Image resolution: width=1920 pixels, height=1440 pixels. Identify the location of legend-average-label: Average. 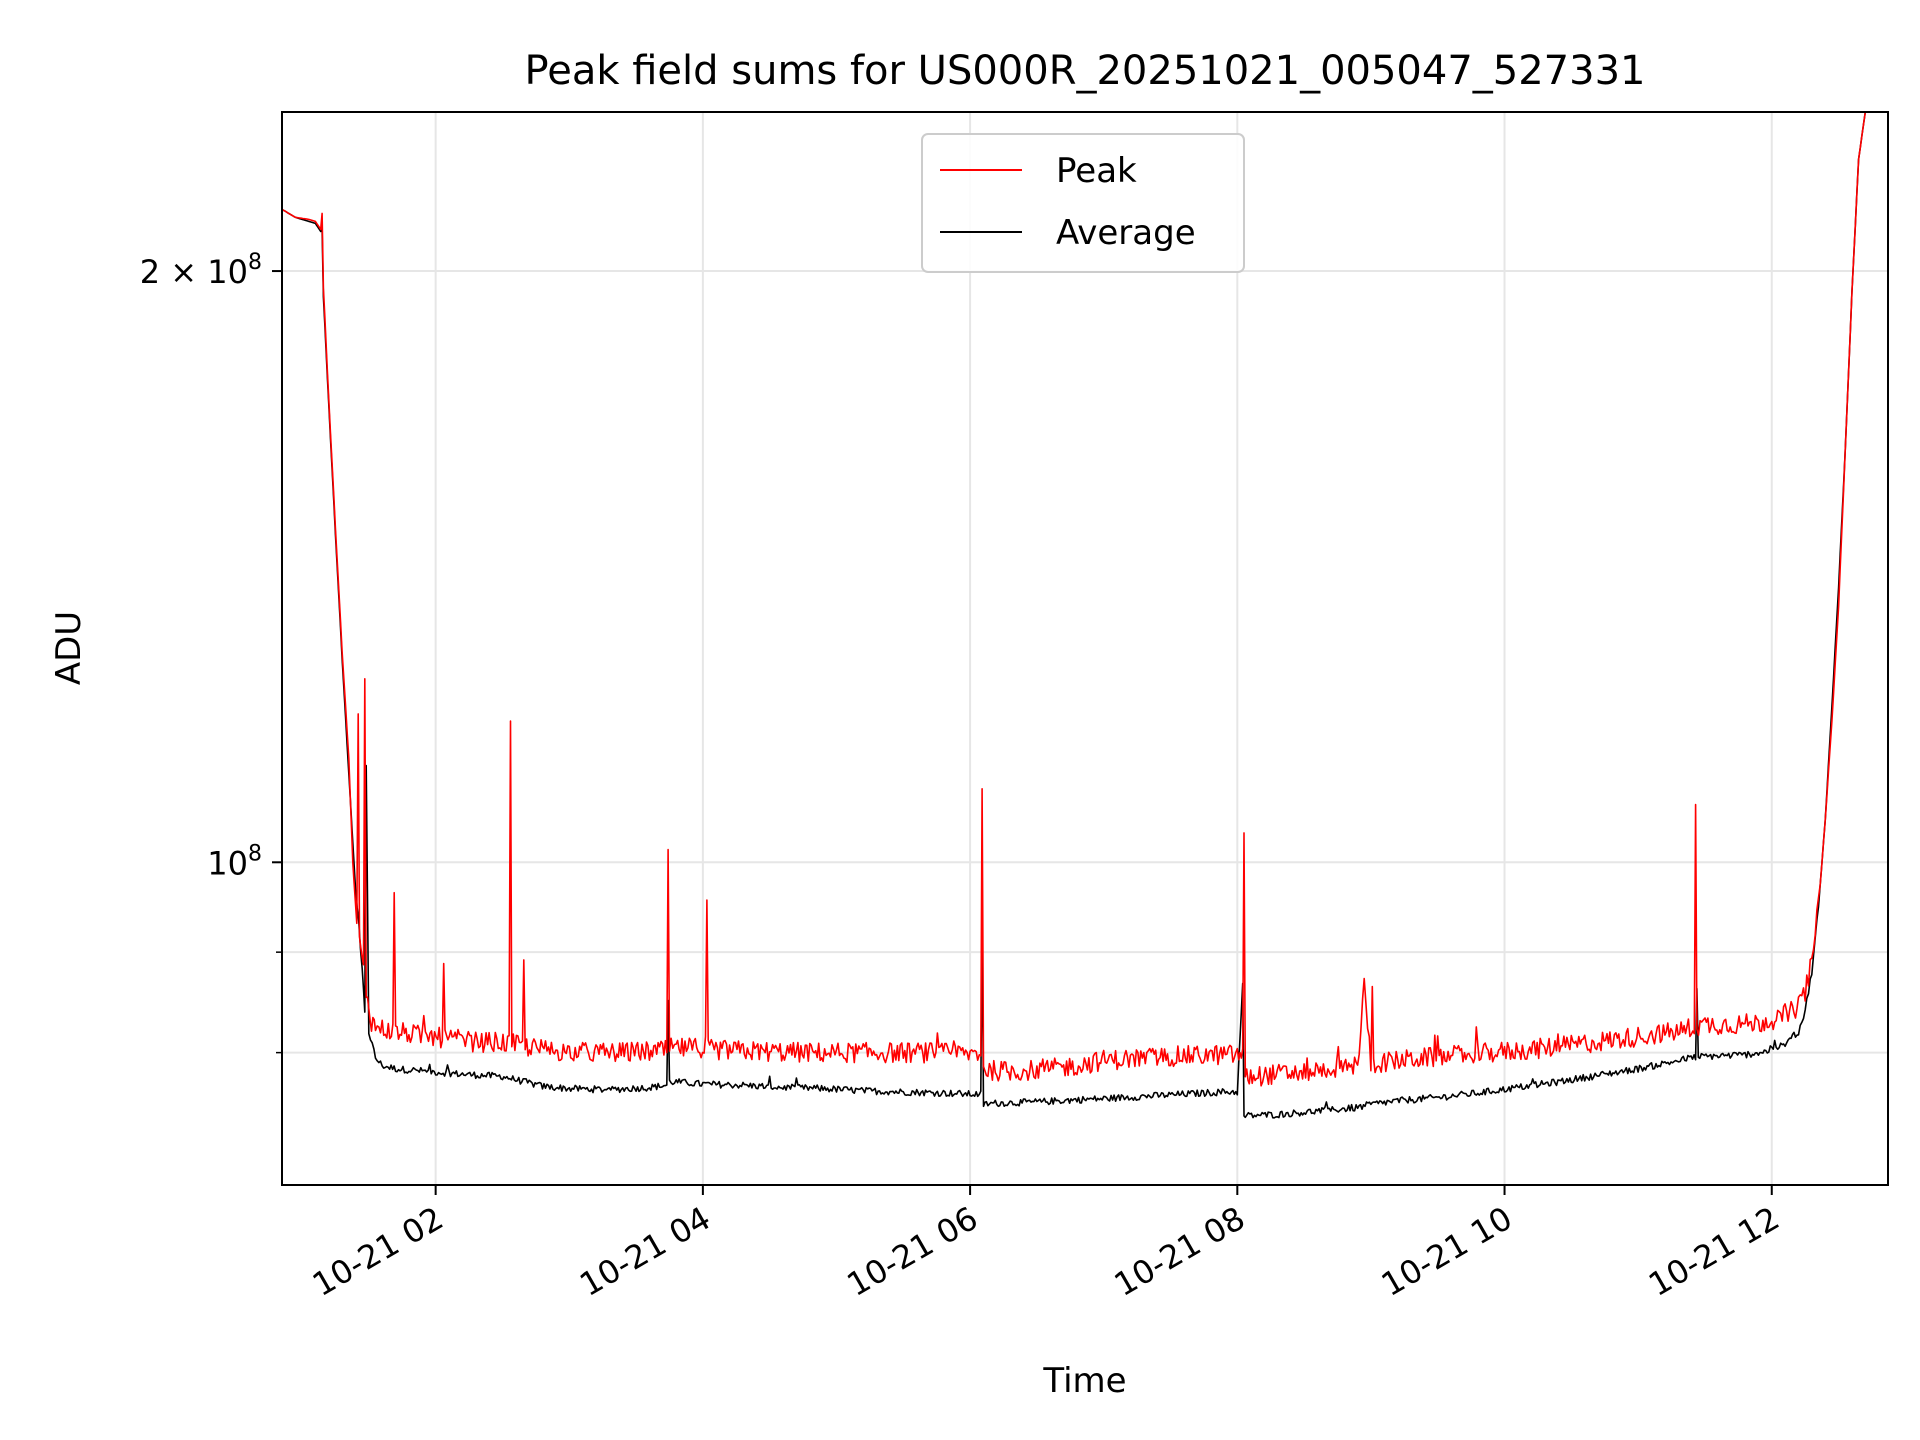
(1126, 233).